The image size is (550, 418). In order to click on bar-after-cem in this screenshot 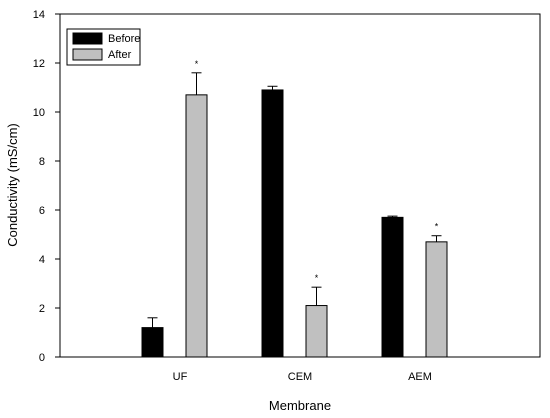, I will do `click(316, 331)`.